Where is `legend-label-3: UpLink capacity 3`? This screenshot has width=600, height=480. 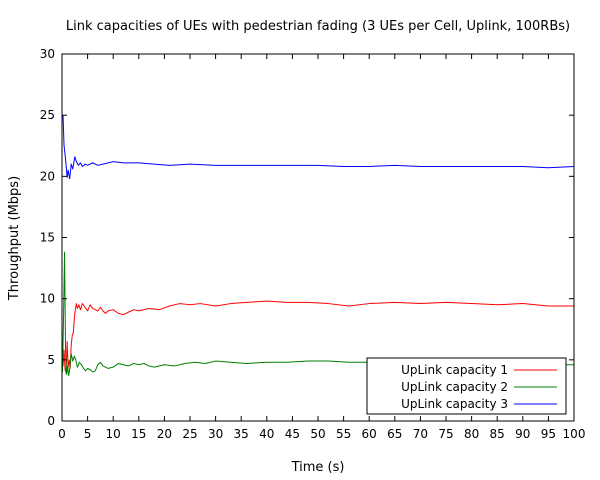
legend-label-3: UpLink capacity 3 is located at coordinates (454, 404).